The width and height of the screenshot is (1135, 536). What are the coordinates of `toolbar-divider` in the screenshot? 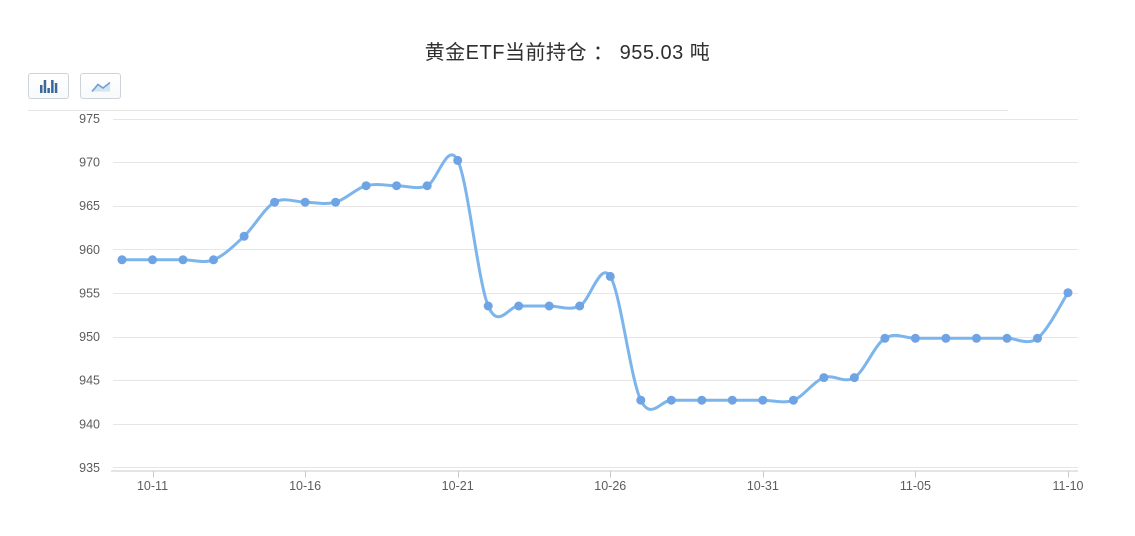 It's located at (518, 110).